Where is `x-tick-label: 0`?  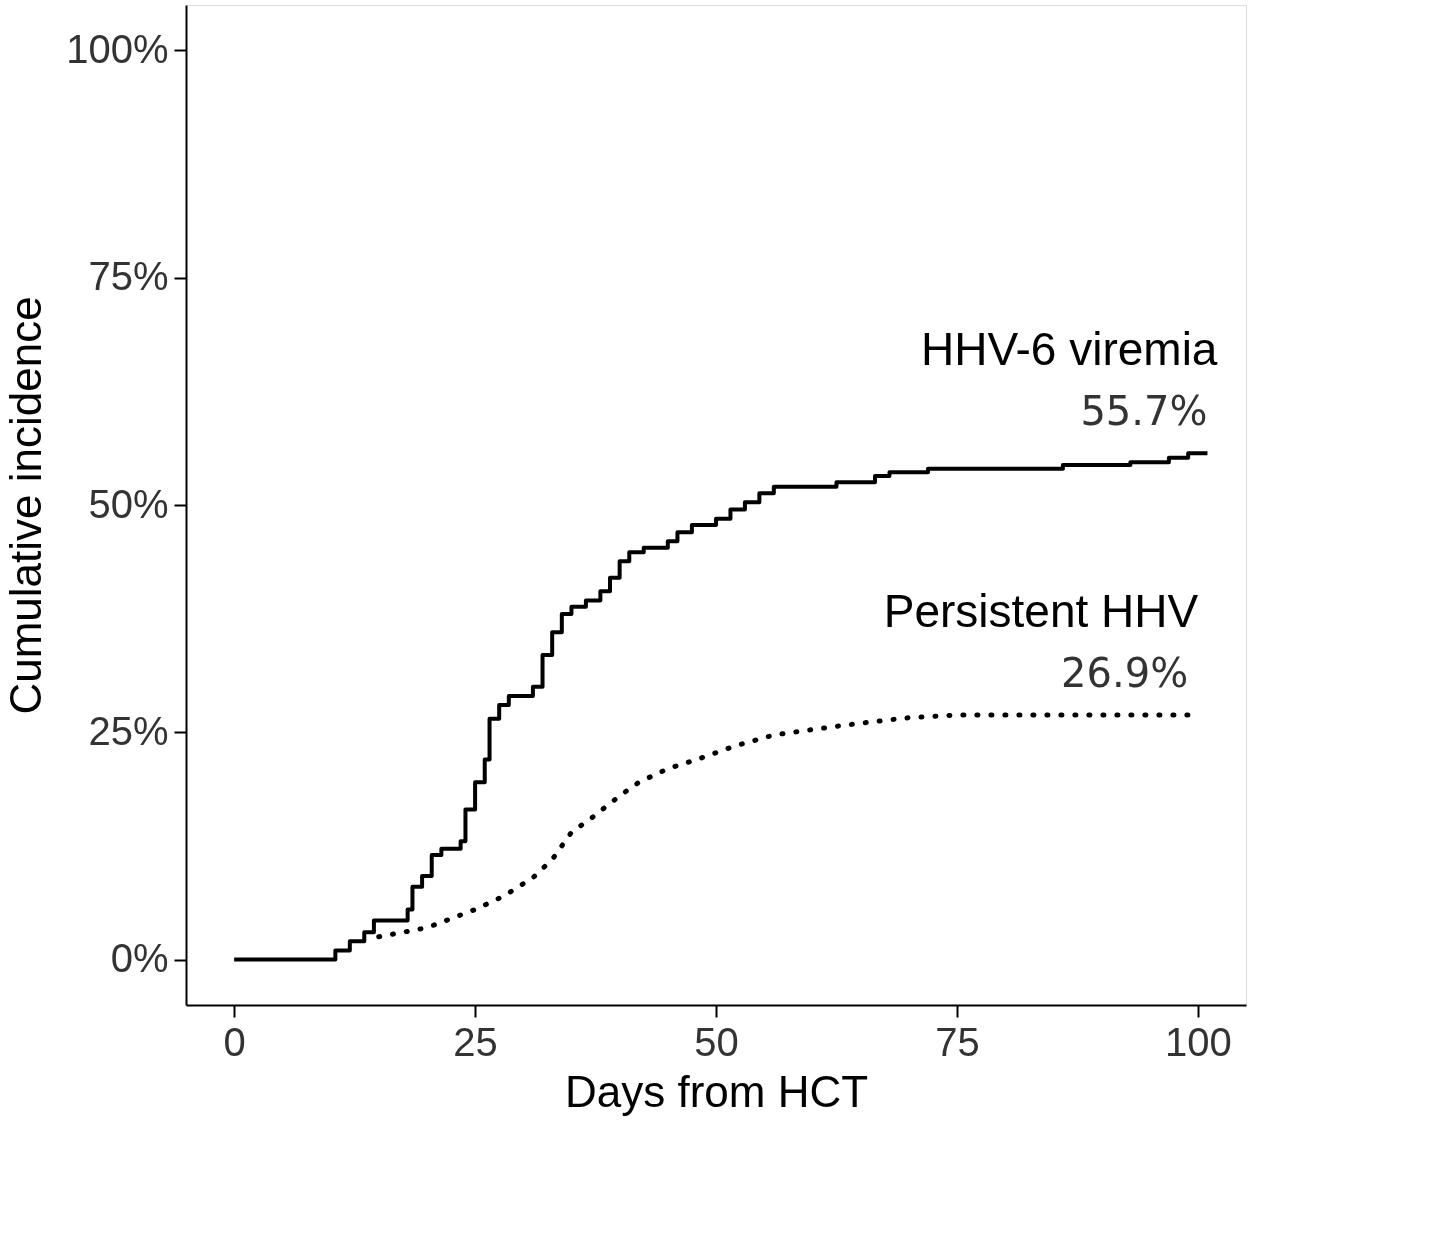
x-tick-label: 0 is located at coordinates (234, 1041).